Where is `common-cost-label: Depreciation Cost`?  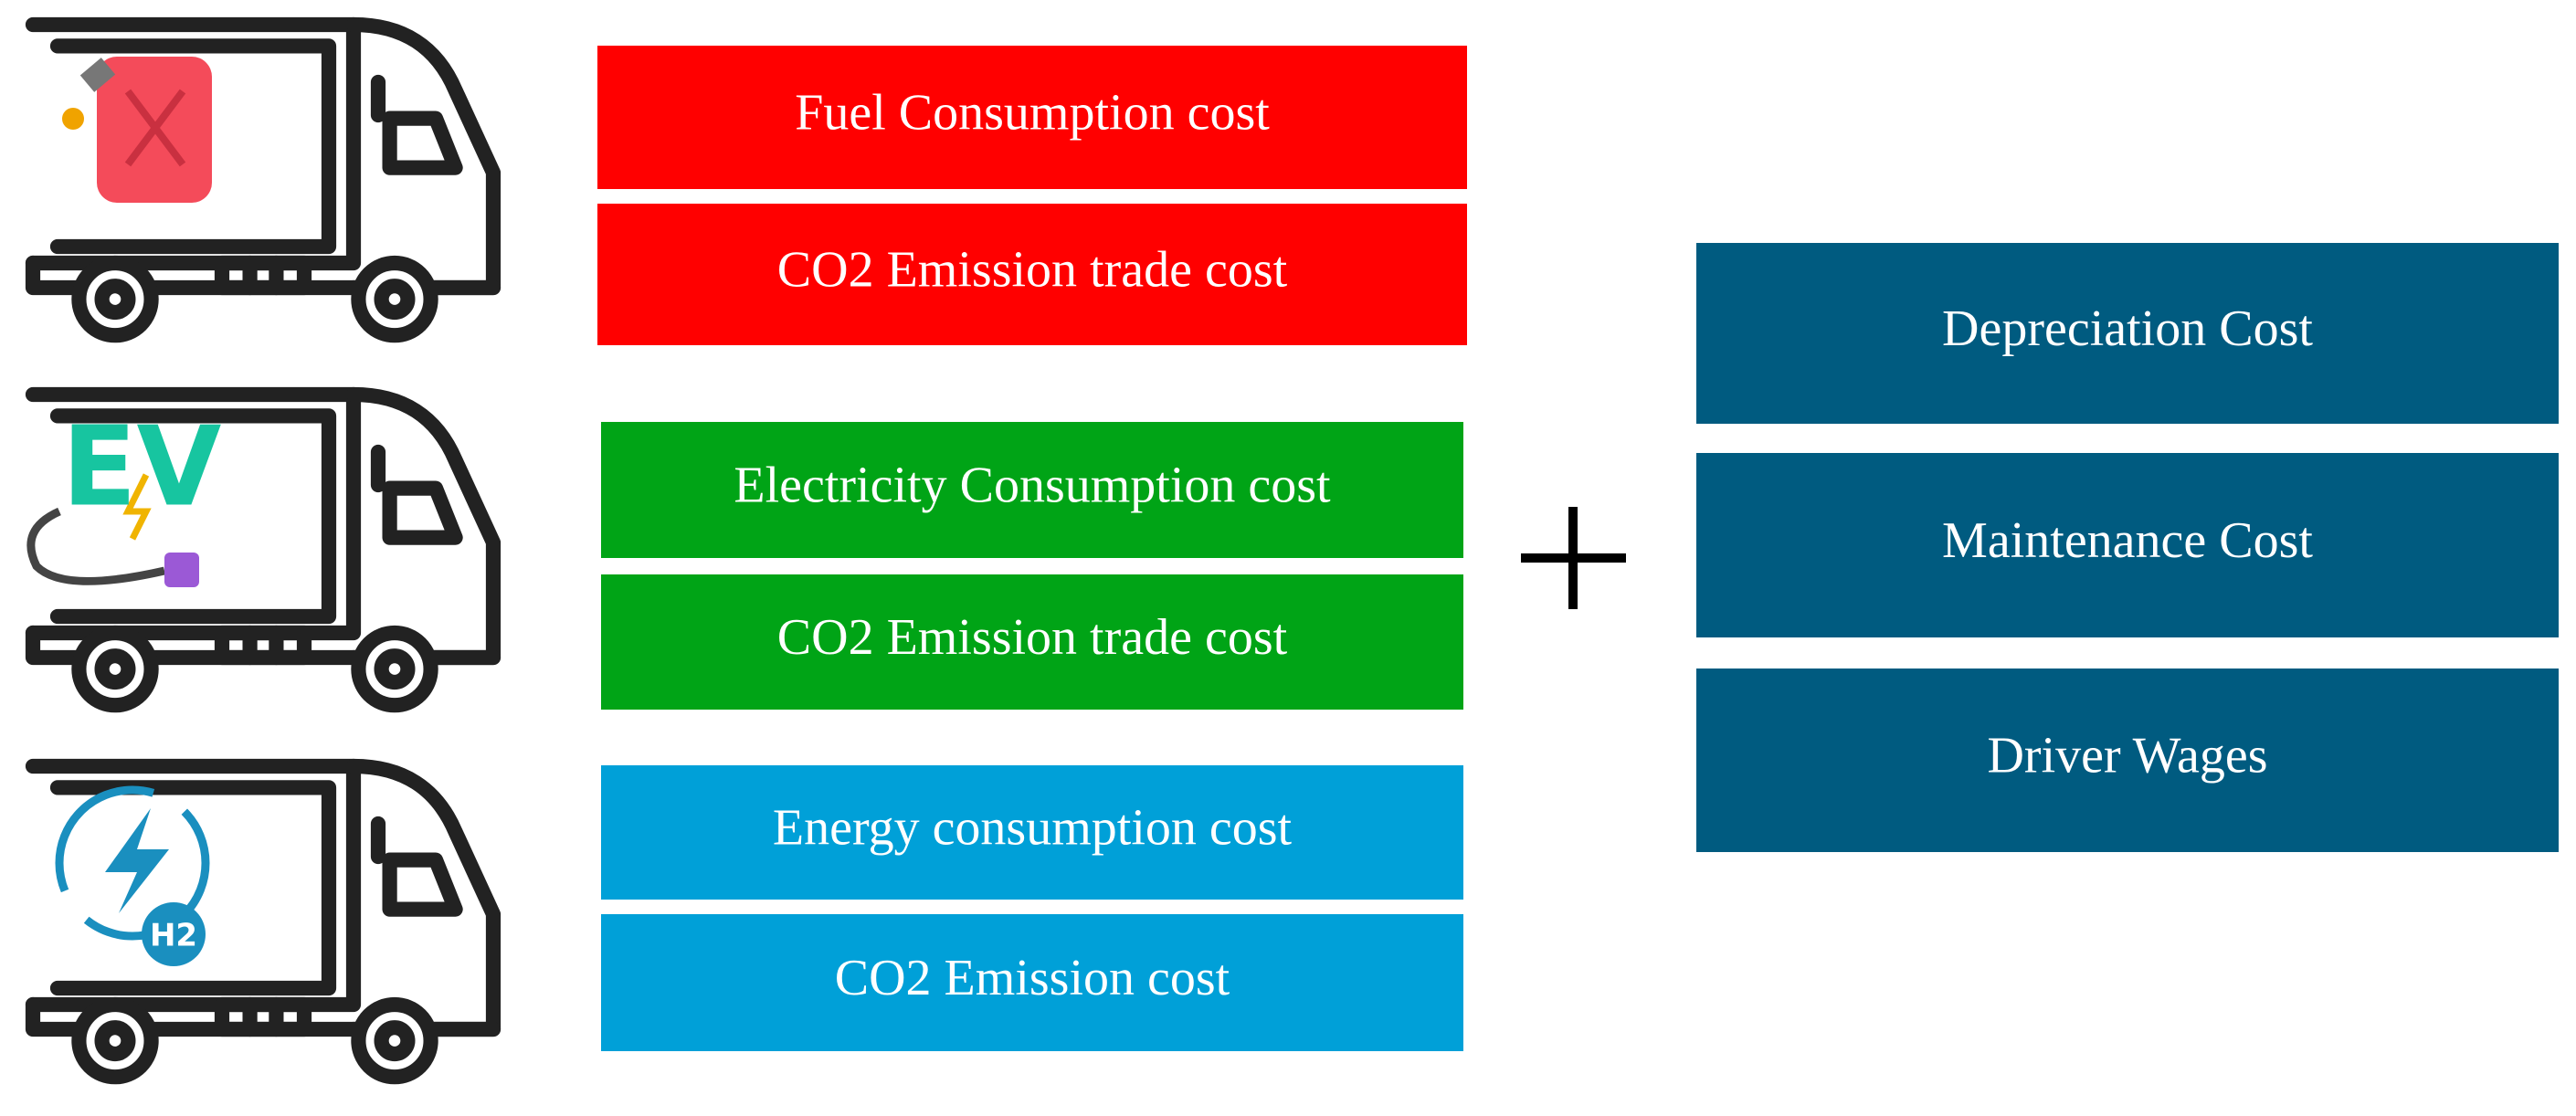 common-cost-label: Depreciation Cost is located at coordinates (2127, 329).